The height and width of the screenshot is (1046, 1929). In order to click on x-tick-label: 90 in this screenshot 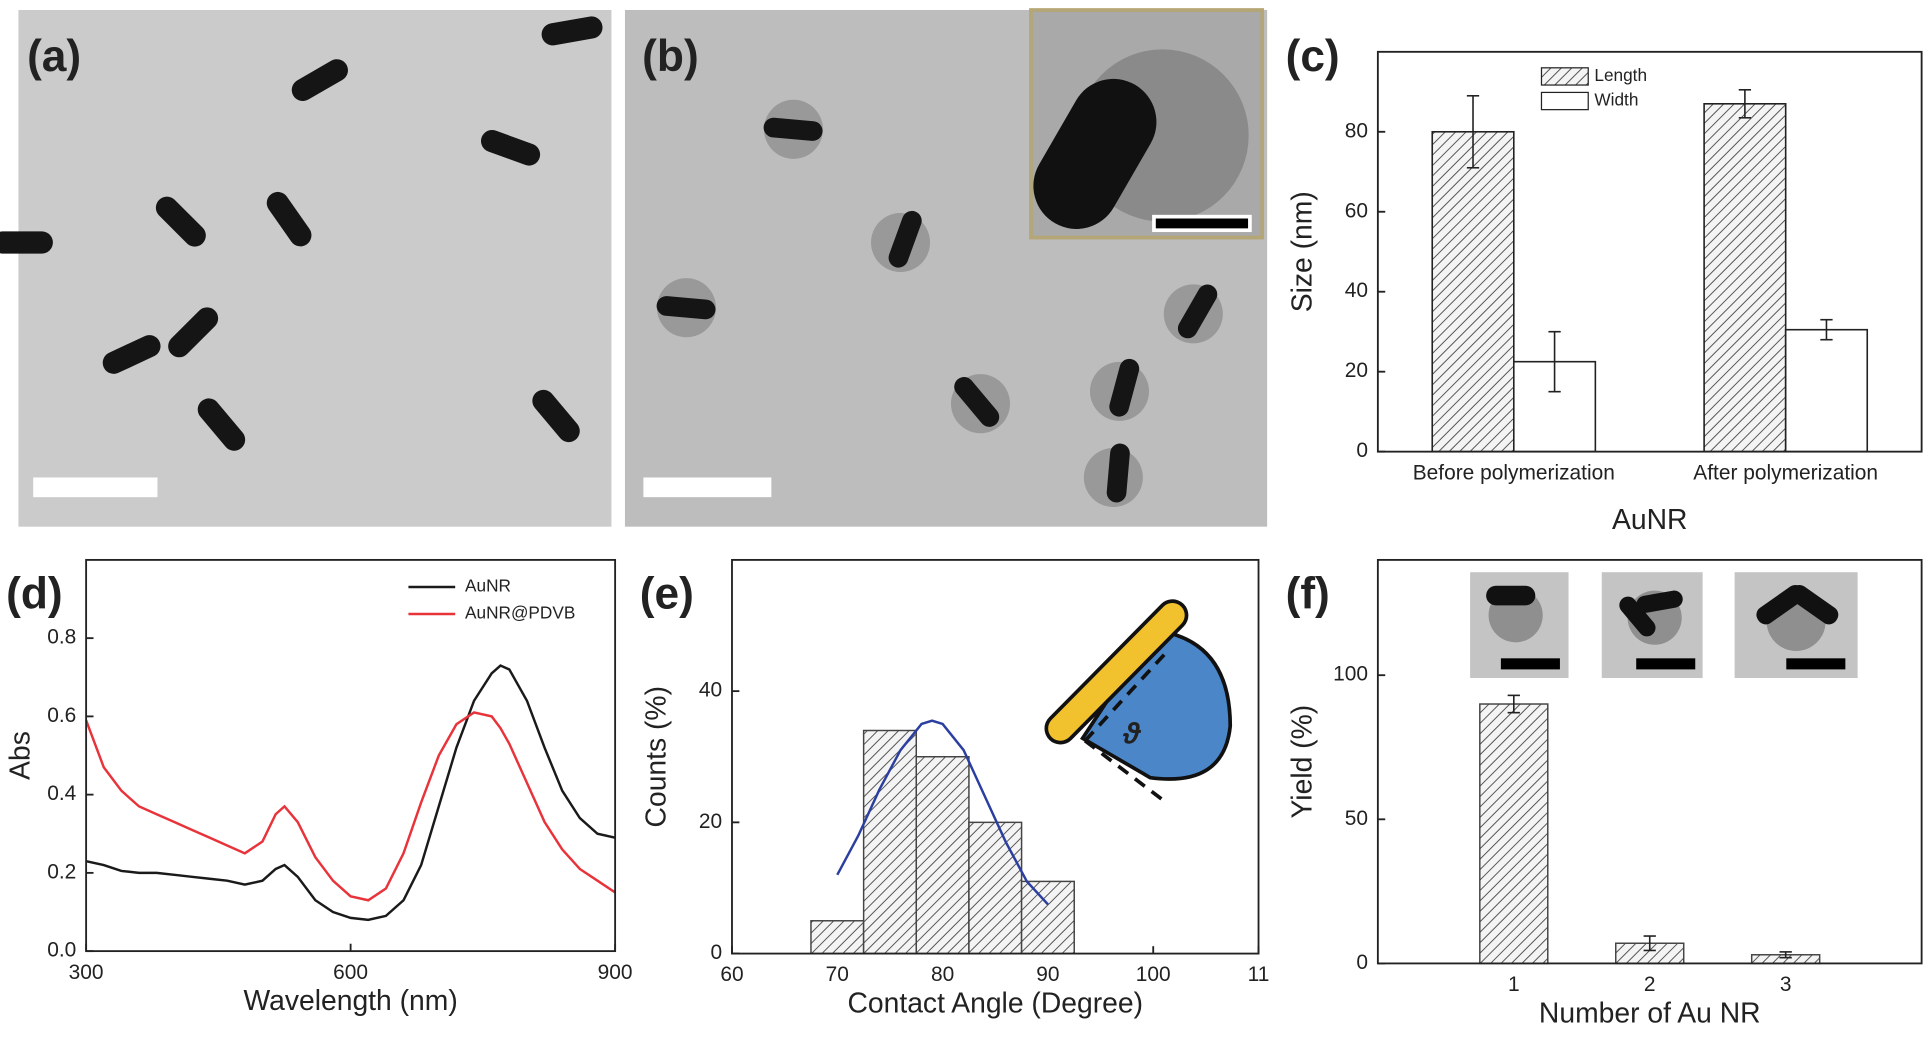, I will do `click(1047, 974)`.